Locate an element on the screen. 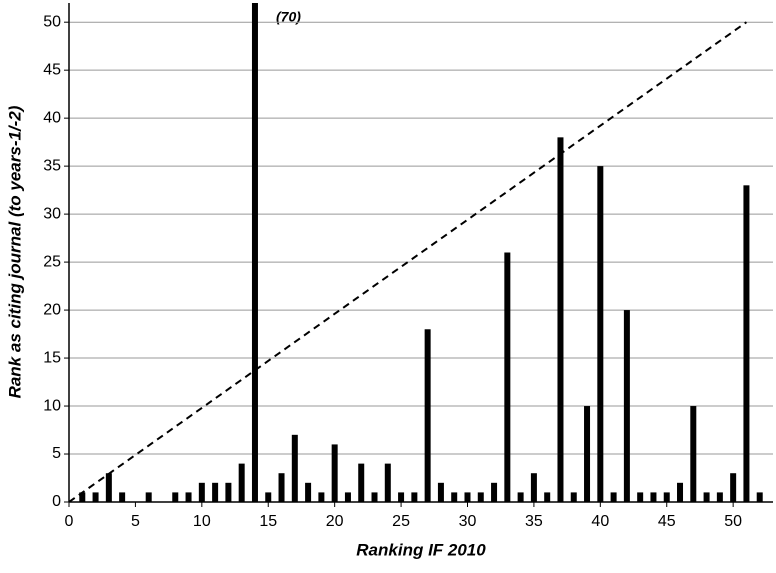 The image size is (776, 573). y-tick-label: 25 is located at coordinates (52, 261).